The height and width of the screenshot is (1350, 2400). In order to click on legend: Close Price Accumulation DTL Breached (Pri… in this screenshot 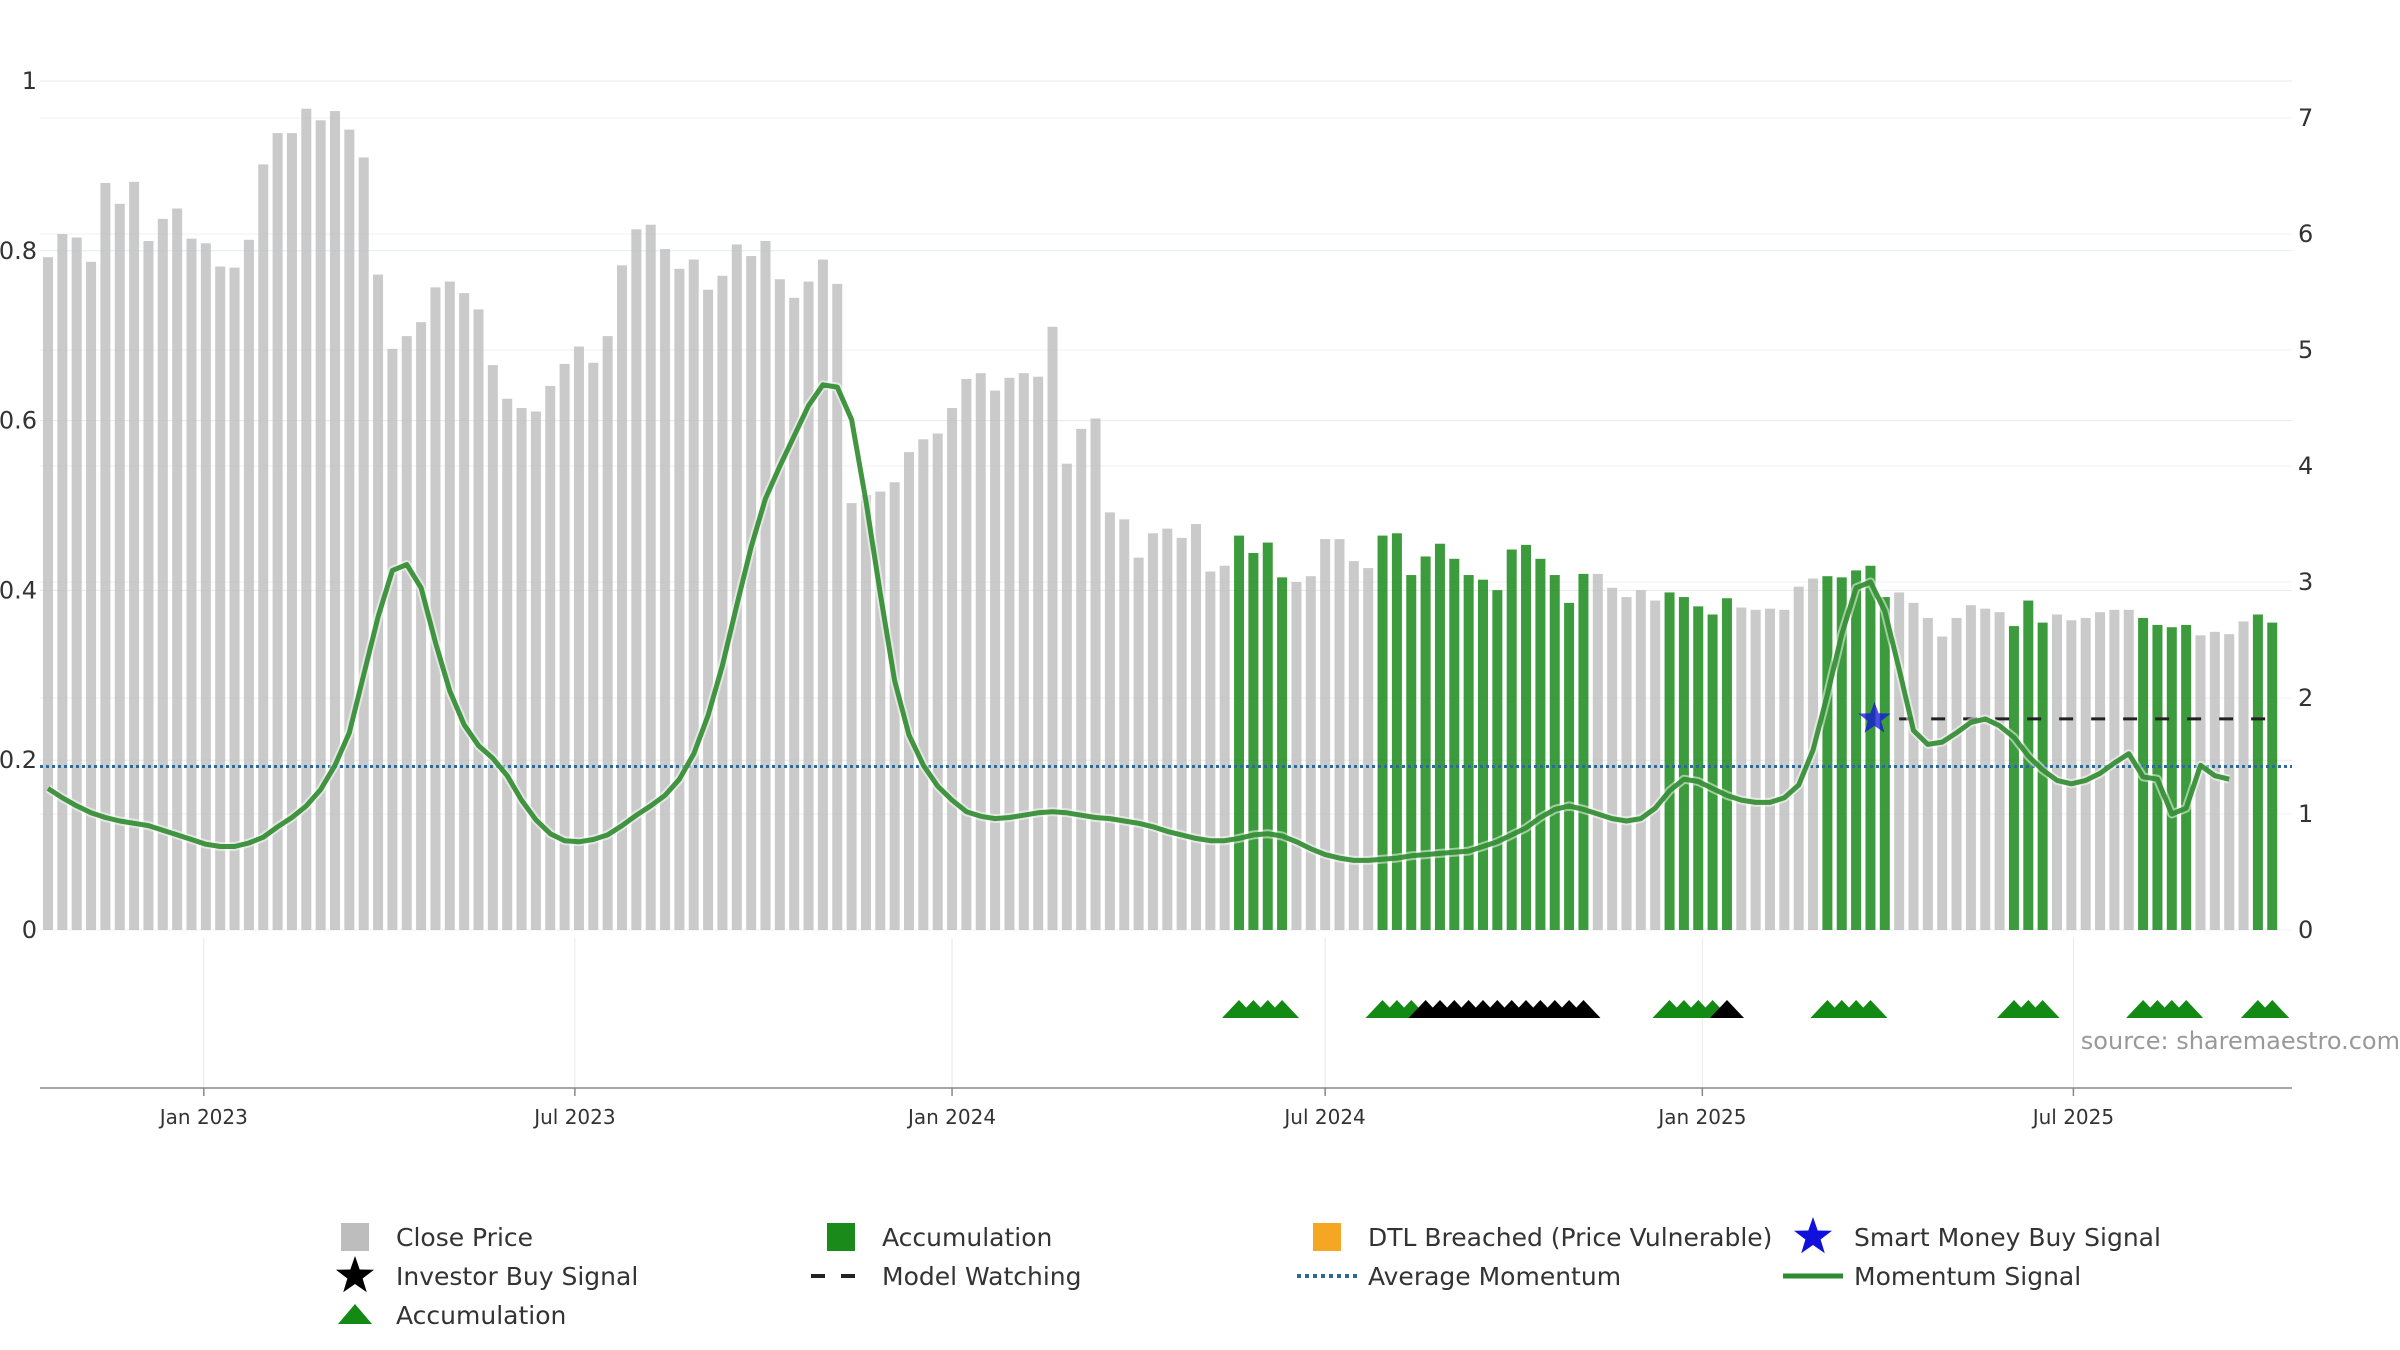, I will do `click(1248, 1273)`.